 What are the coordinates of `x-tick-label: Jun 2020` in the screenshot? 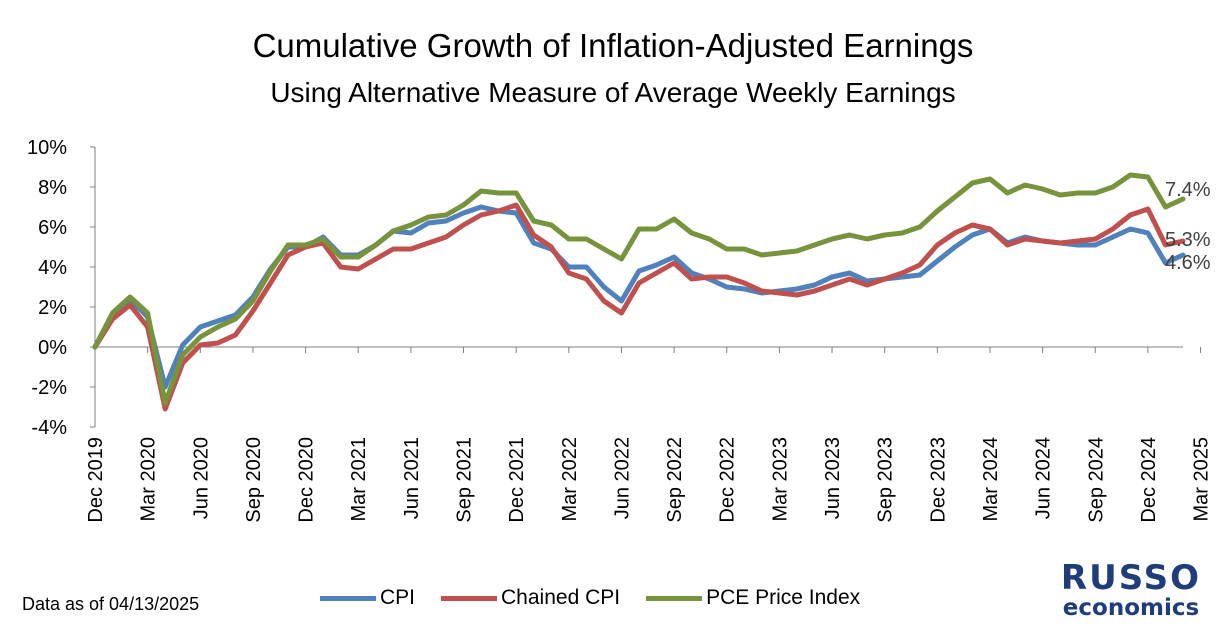 It's located at (201, 478).